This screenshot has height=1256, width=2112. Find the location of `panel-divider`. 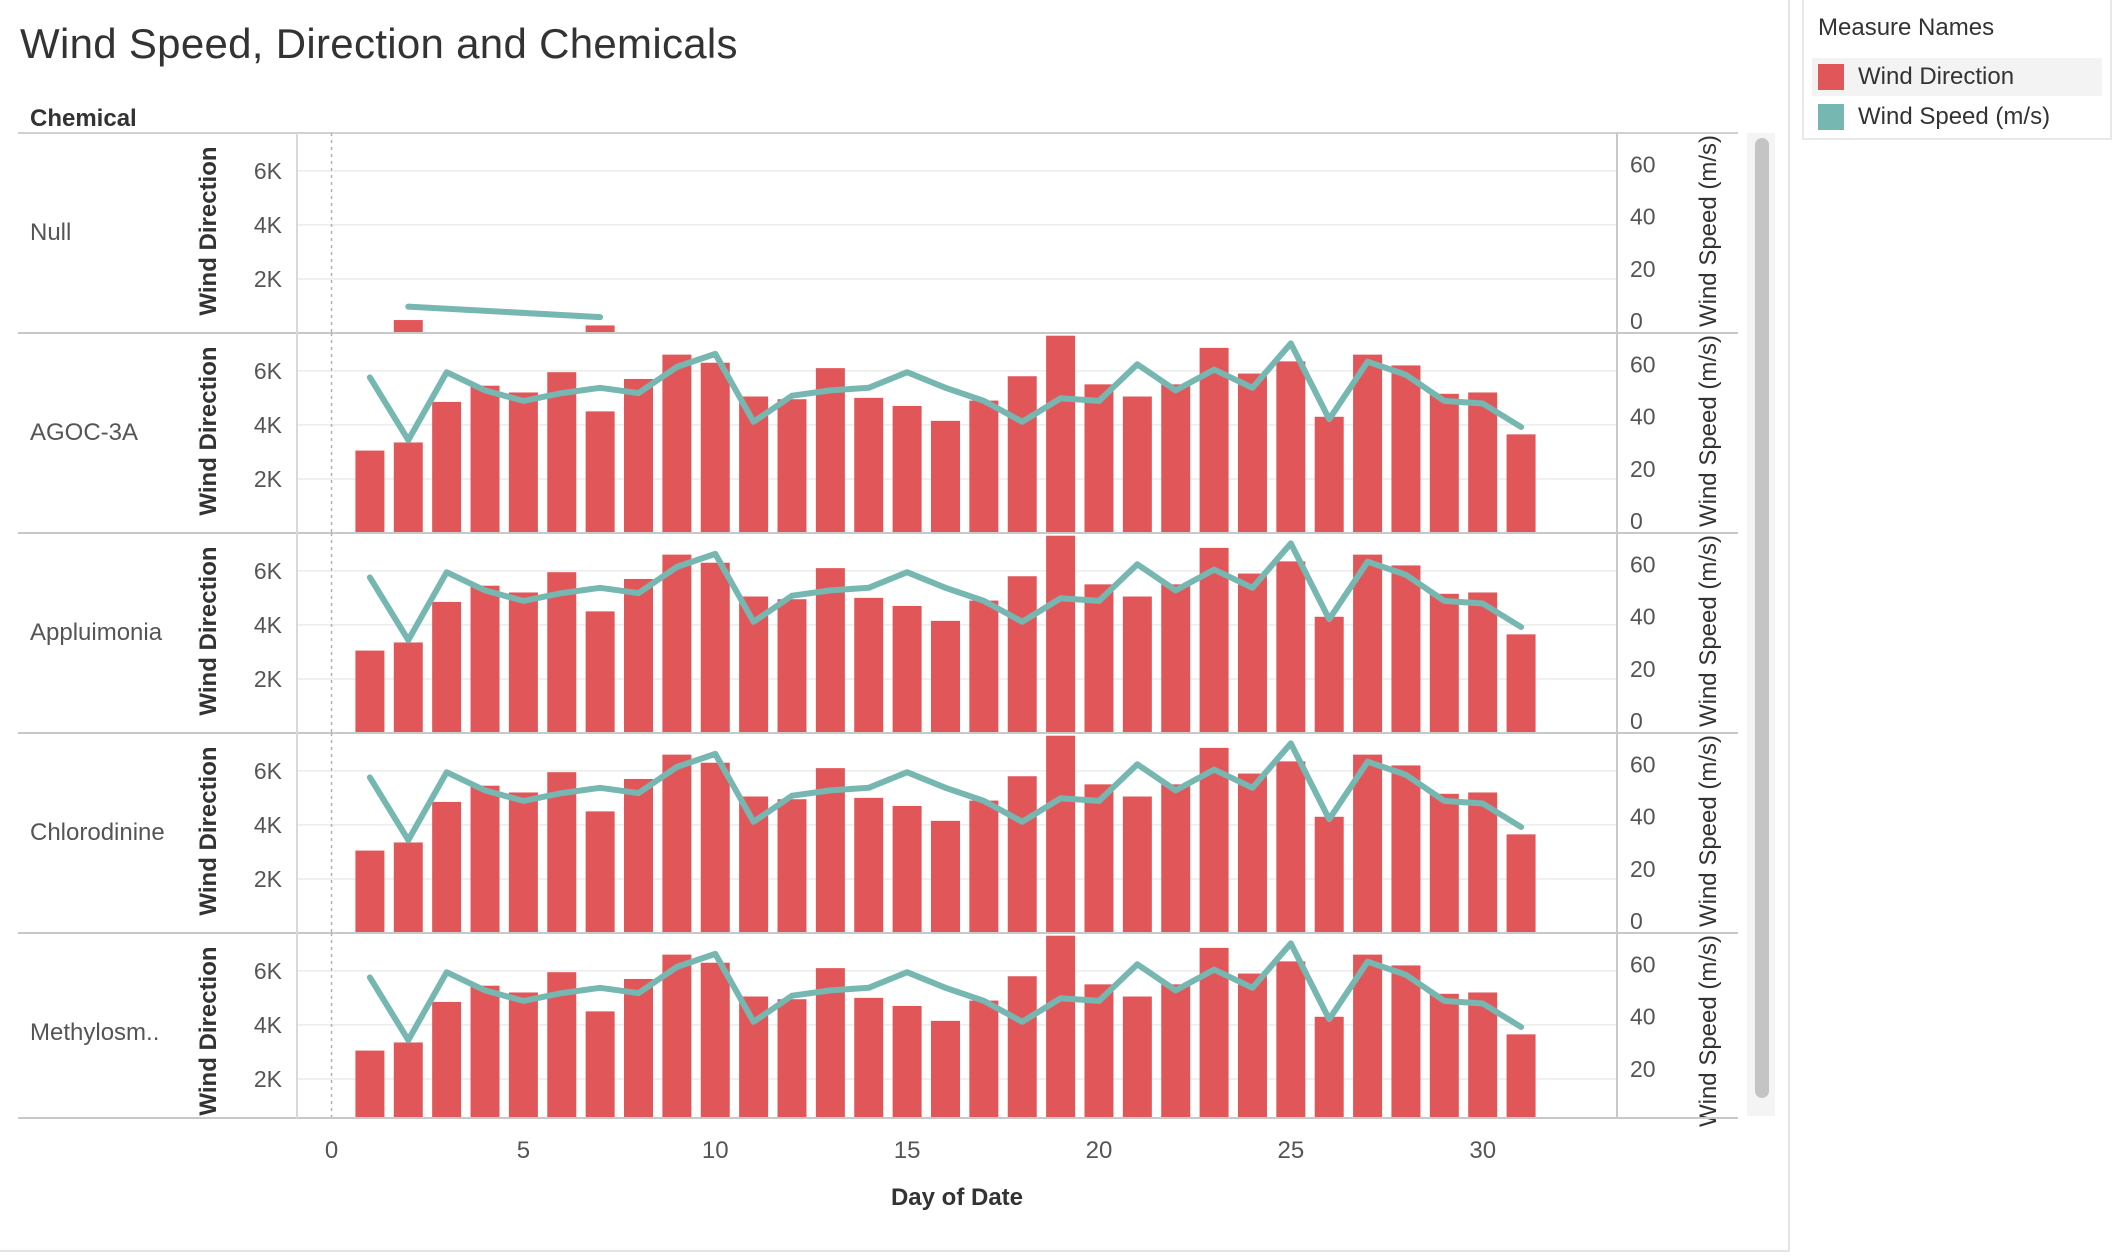

panel-divider is located at coordinates (1789, 626).